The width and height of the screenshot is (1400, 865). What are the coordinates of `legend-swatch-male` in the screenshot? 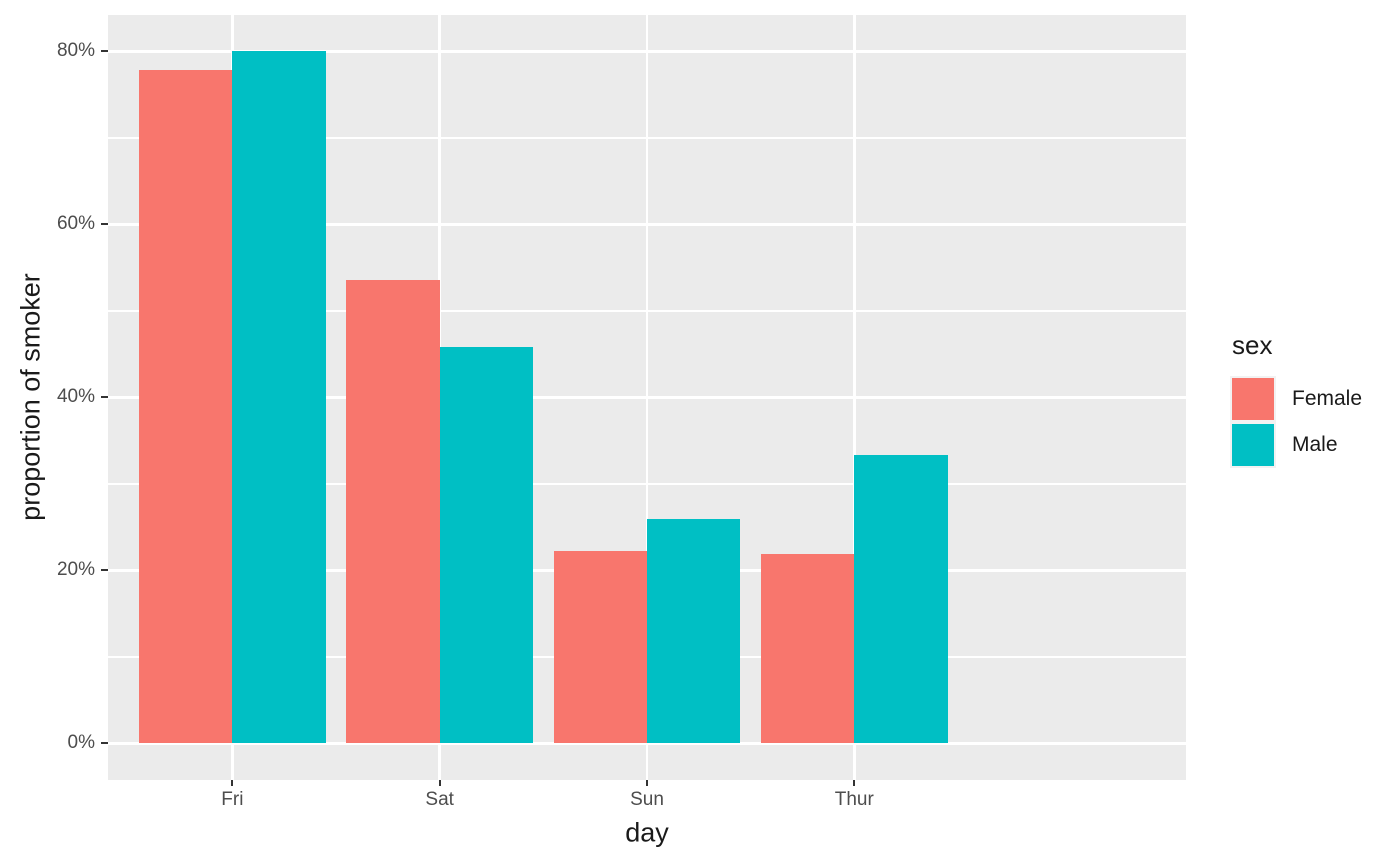 It's located at (1253, 445).